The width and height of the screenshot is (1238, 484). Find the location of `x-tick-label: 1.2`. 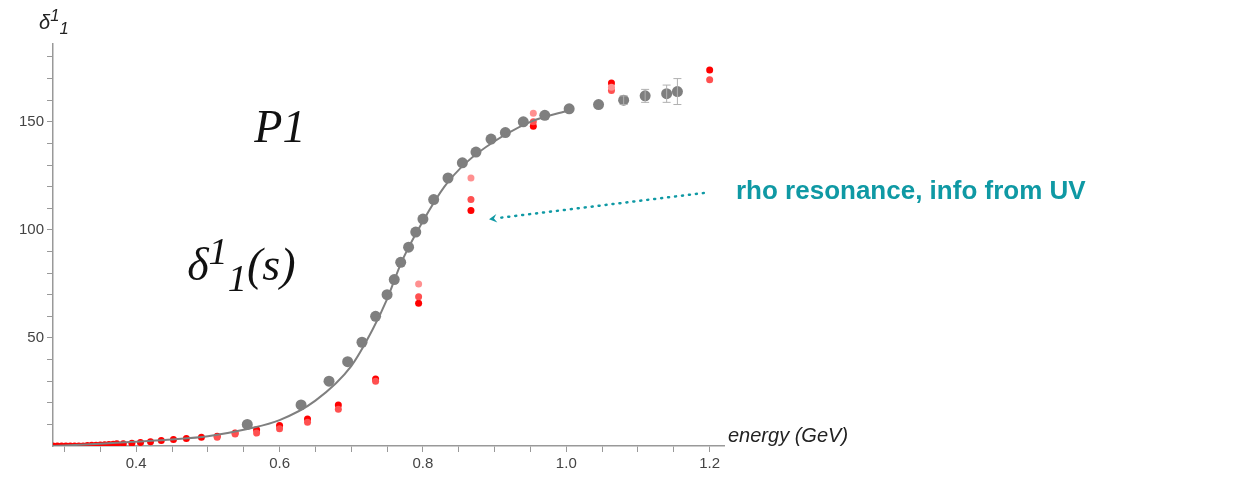

x-tick-label: 1.2 is located at coordinates (710, 463).